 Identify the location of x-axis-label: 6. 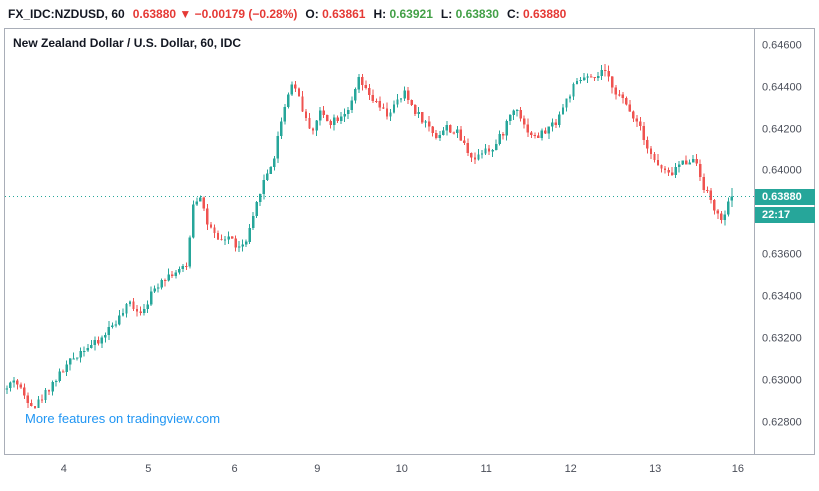
(234, 469).